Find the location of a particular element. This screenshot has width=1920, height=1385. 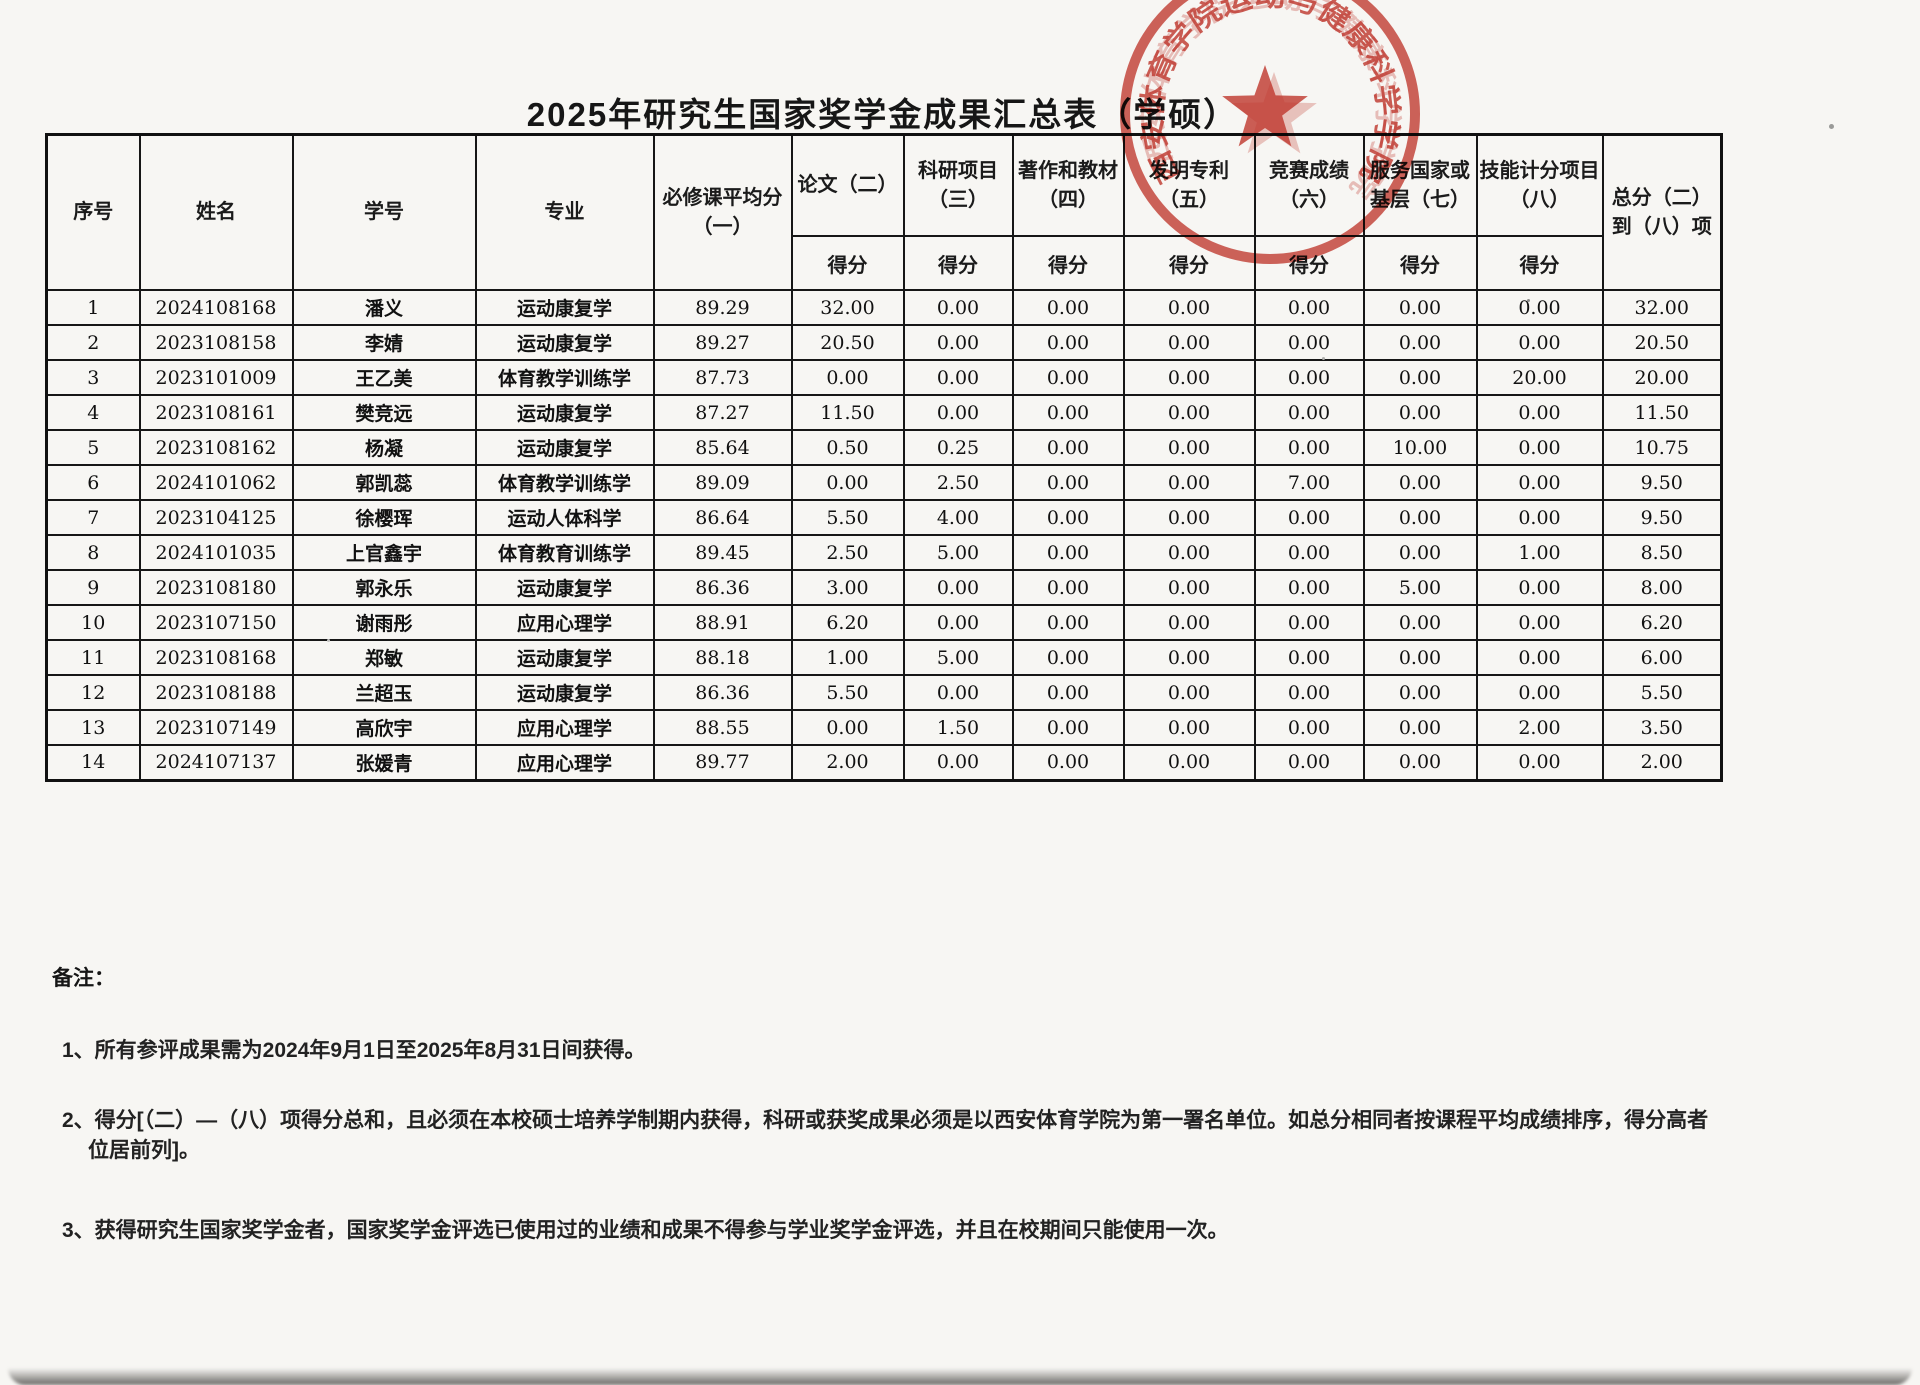

cell: 体育教学训练学 is located at coordinates (564, 482).